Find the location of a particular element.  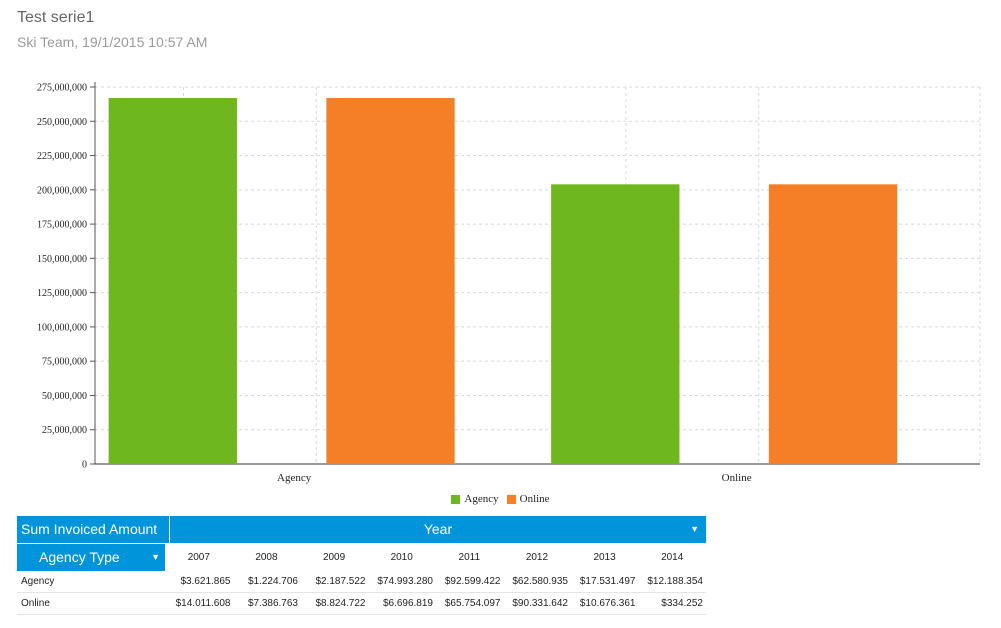

year-column-header: 2013 is located at coordinates (604, 557).